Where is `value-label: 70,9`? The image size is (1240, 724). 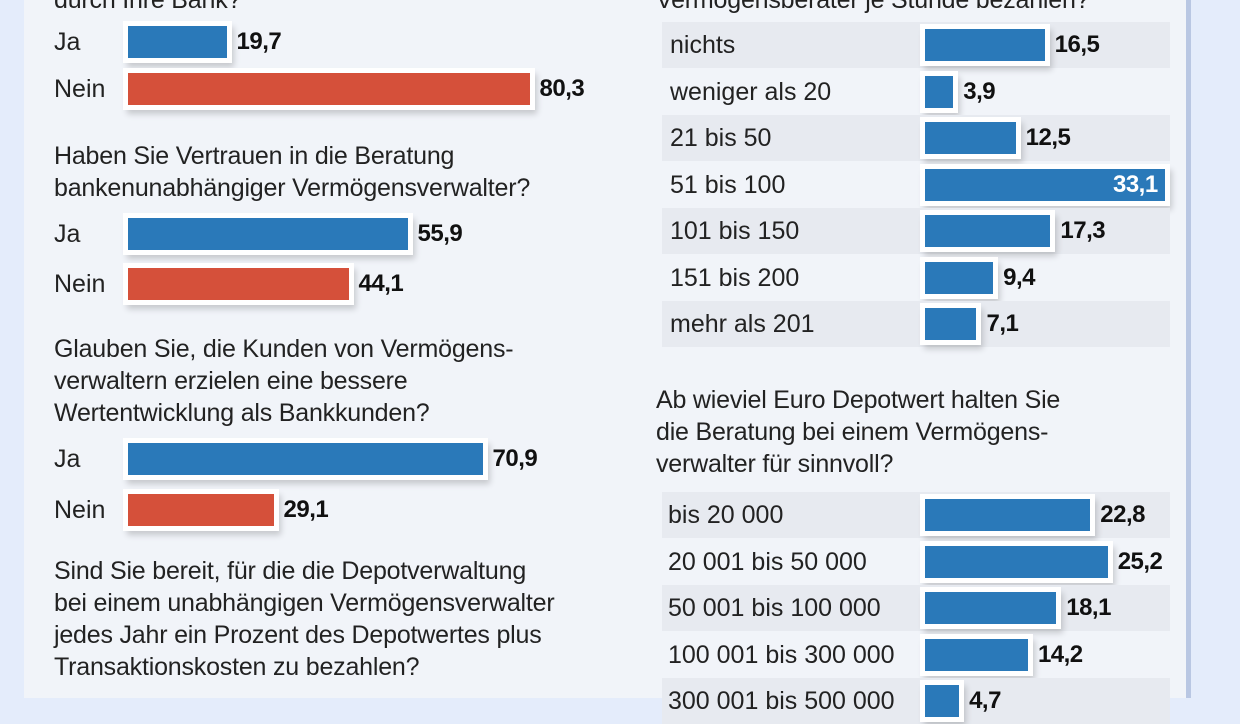
value-label: 70,9 is located at coordinates (515, 458).